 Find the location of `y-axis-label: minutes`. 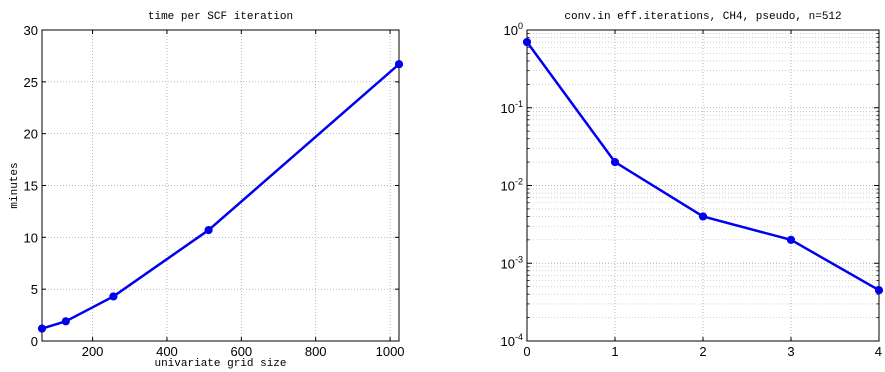

y-axis-label: minutes is located at coordinates (15, 185).